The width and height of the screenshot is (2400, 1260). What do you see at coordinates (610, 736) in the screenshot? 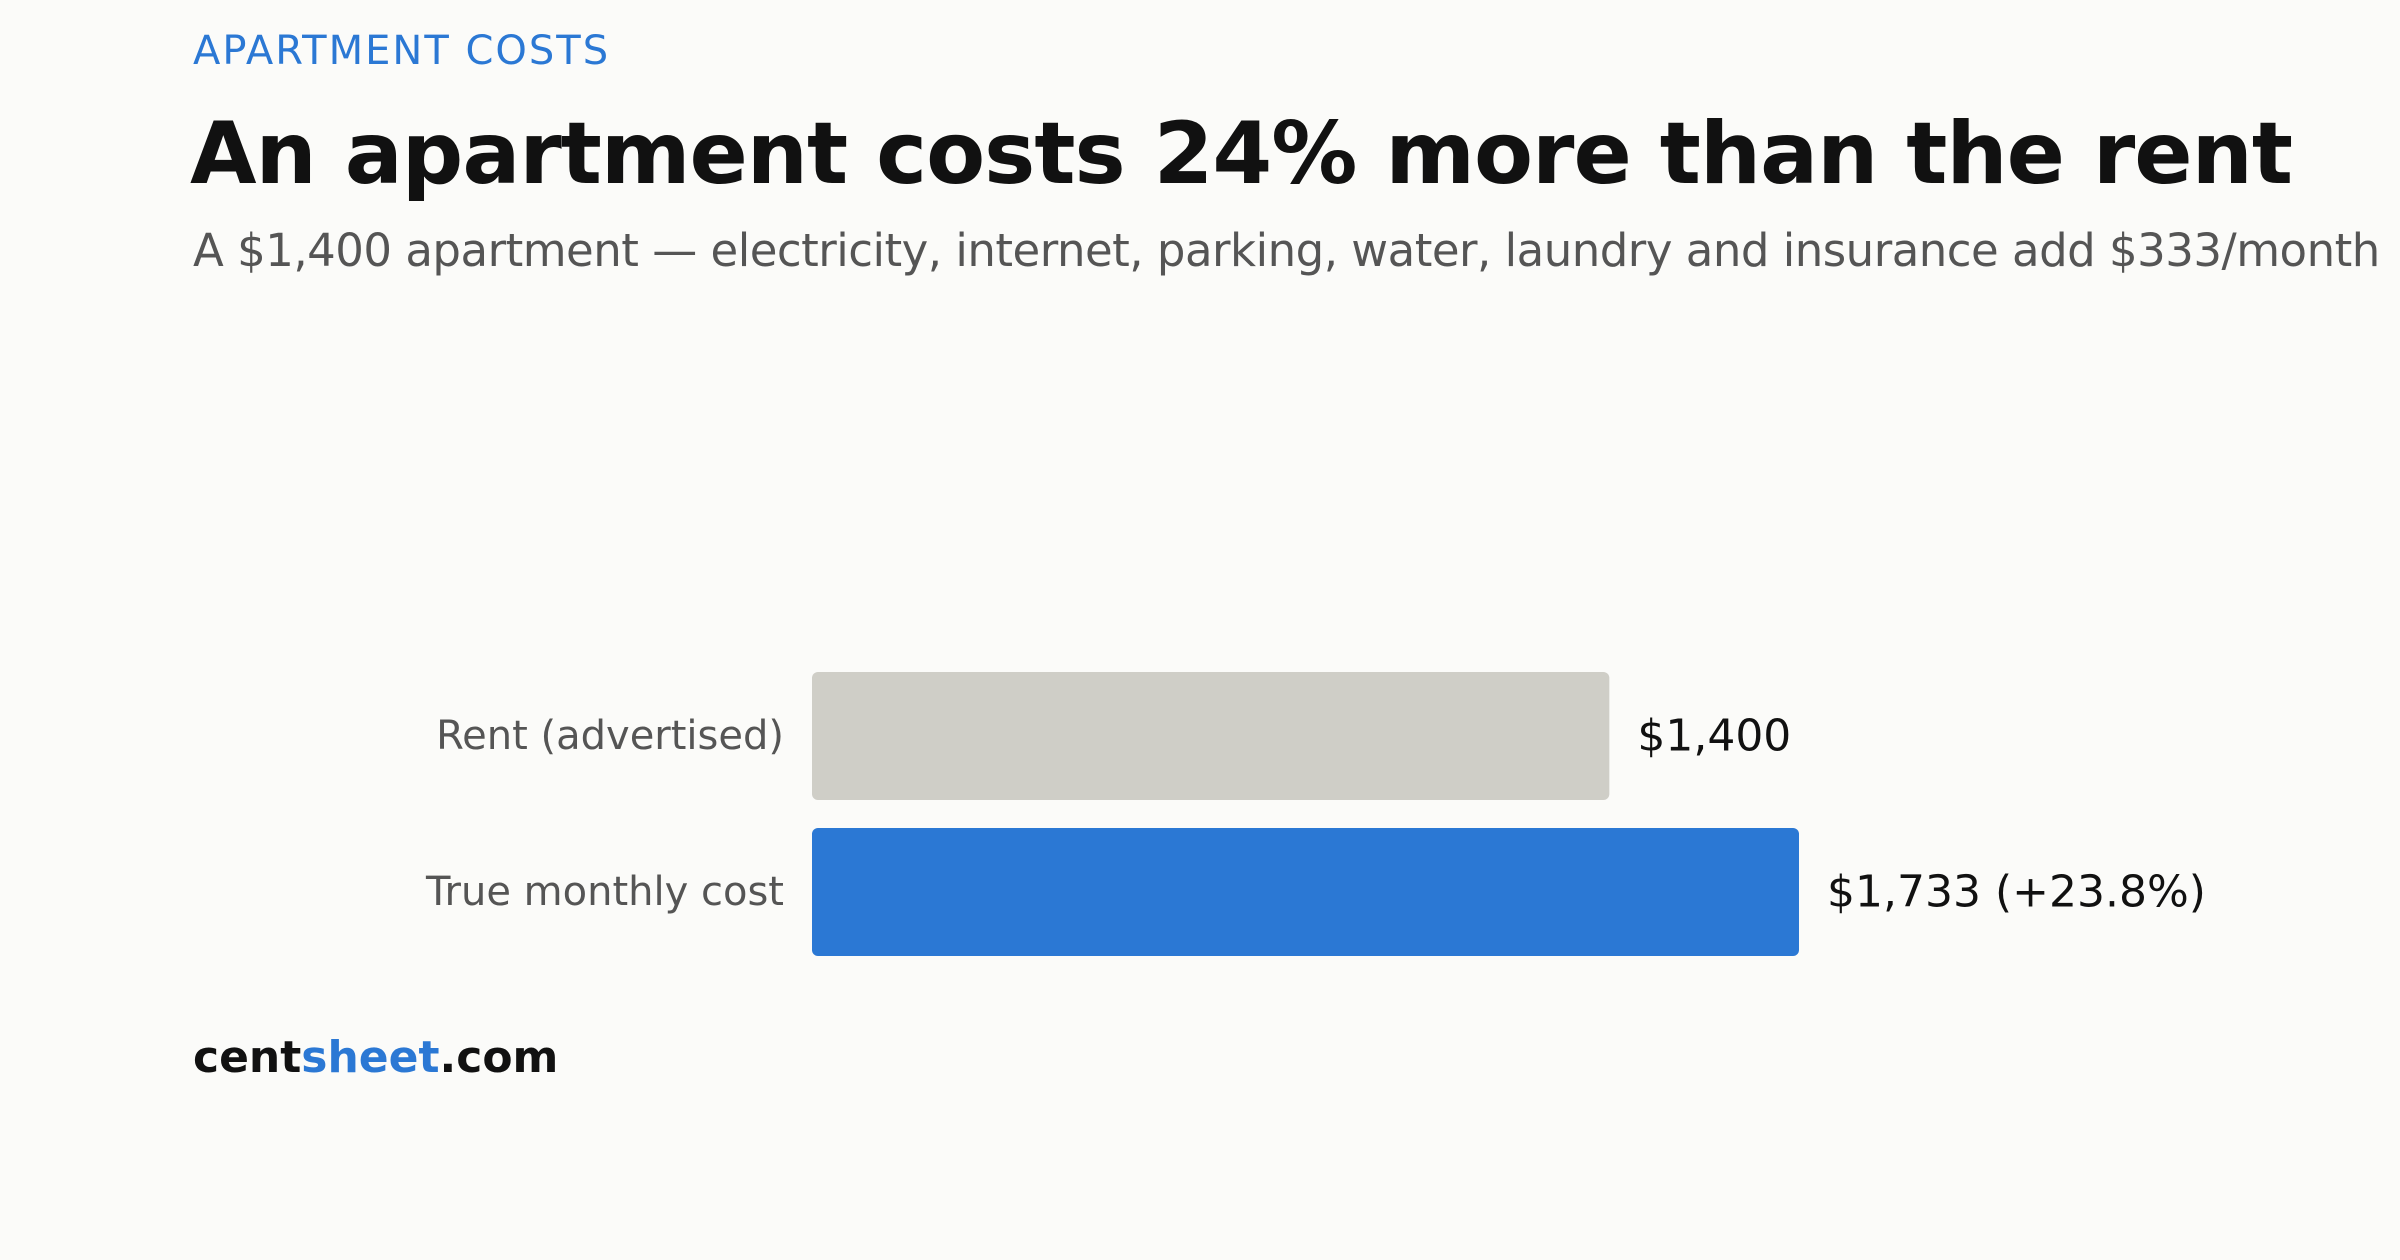
I see `category-label: Rent (advertised)` at bounding box center [610, 736].